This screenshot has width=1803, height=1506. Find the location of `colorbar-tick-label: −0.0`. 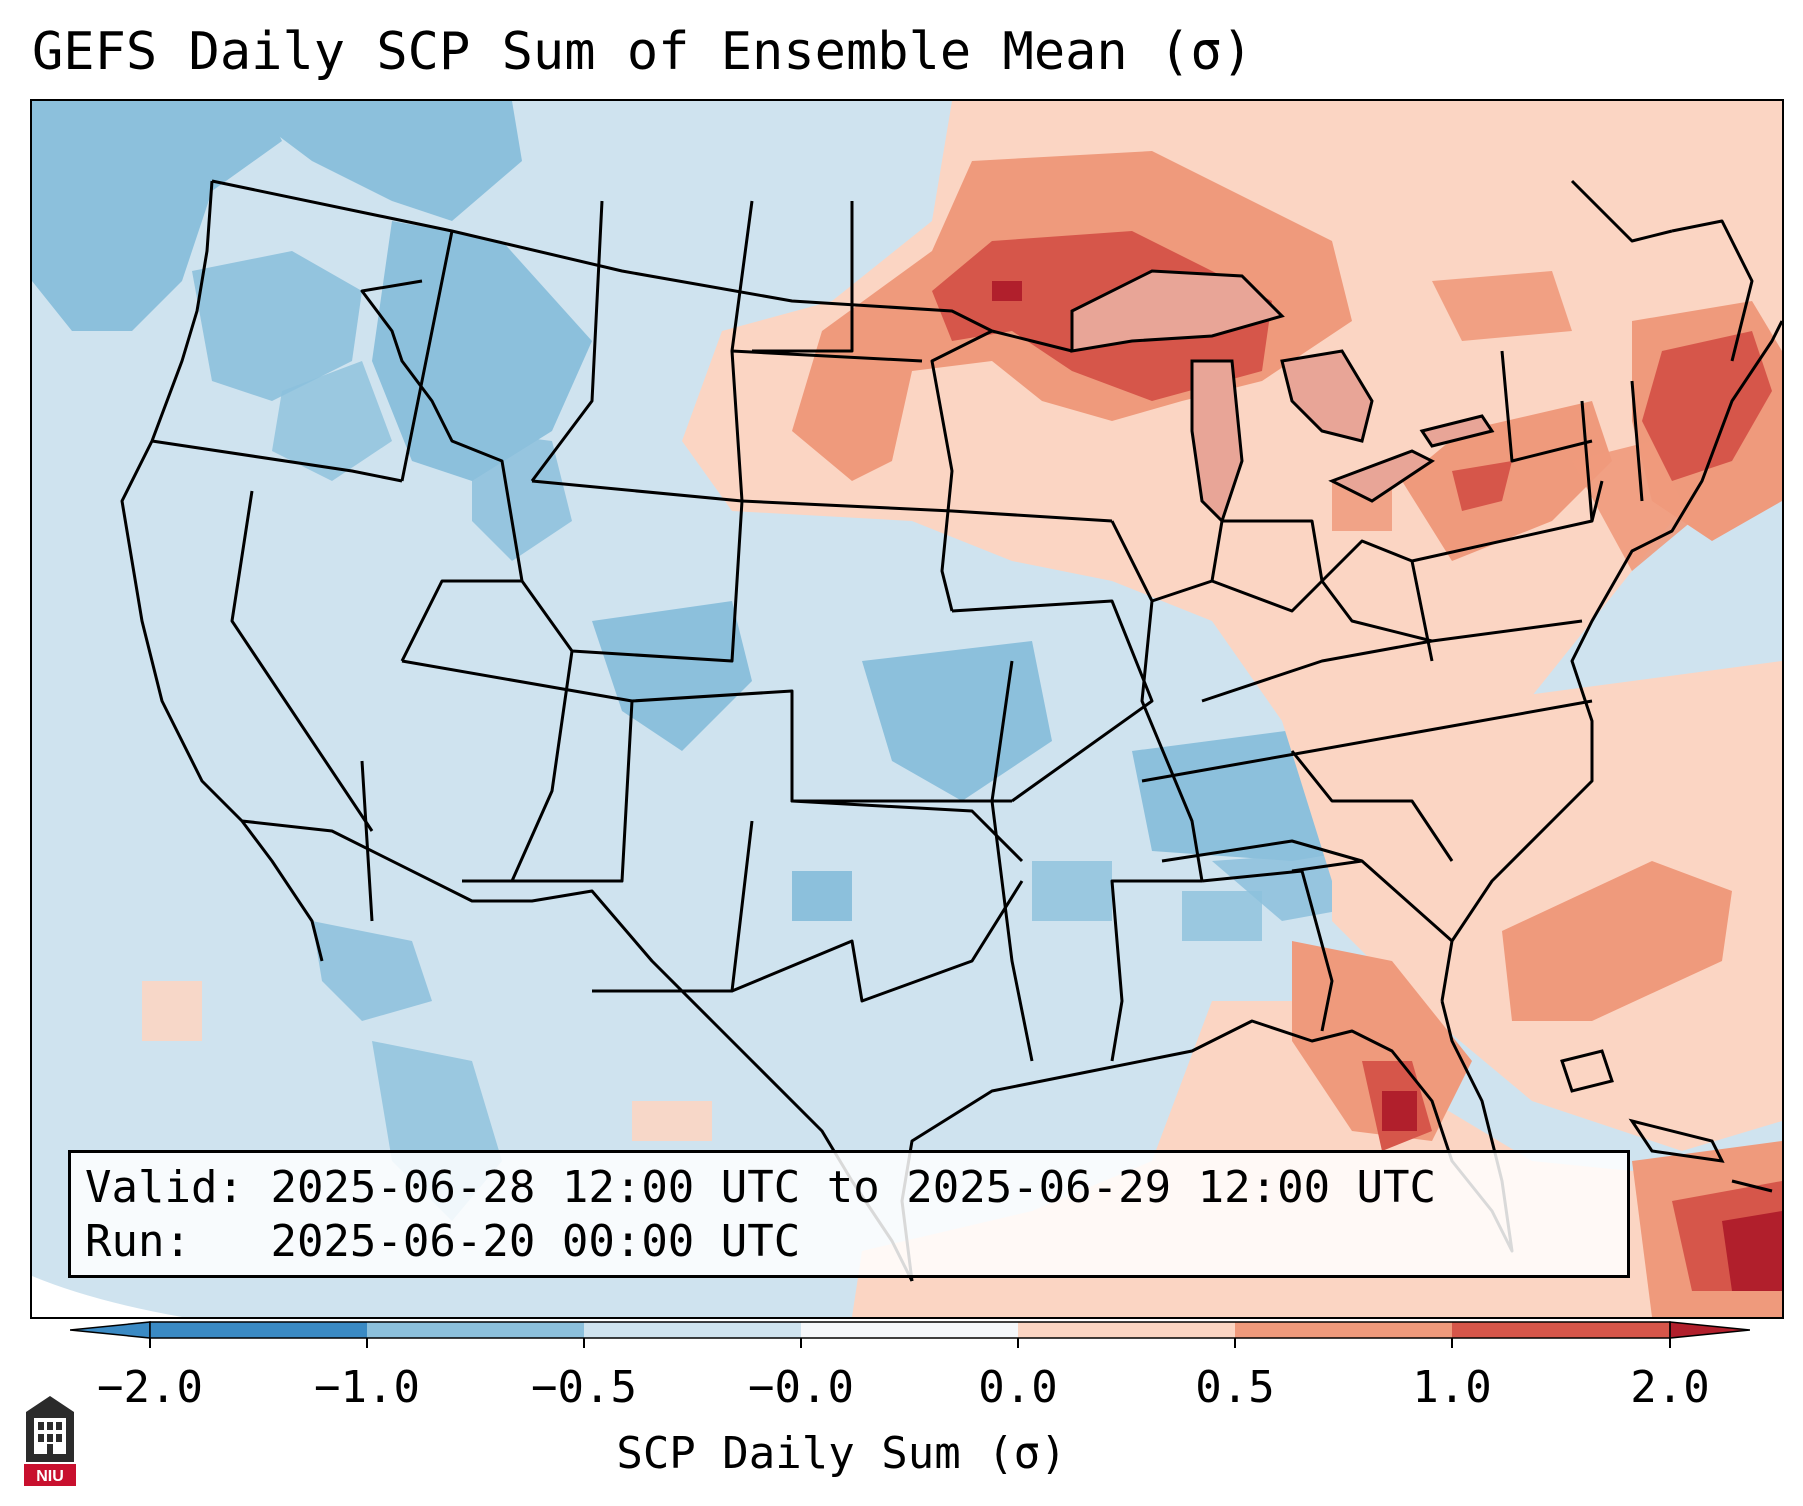

colorbar-tick-label: −0.0 is located at coordinates (801, 1387).